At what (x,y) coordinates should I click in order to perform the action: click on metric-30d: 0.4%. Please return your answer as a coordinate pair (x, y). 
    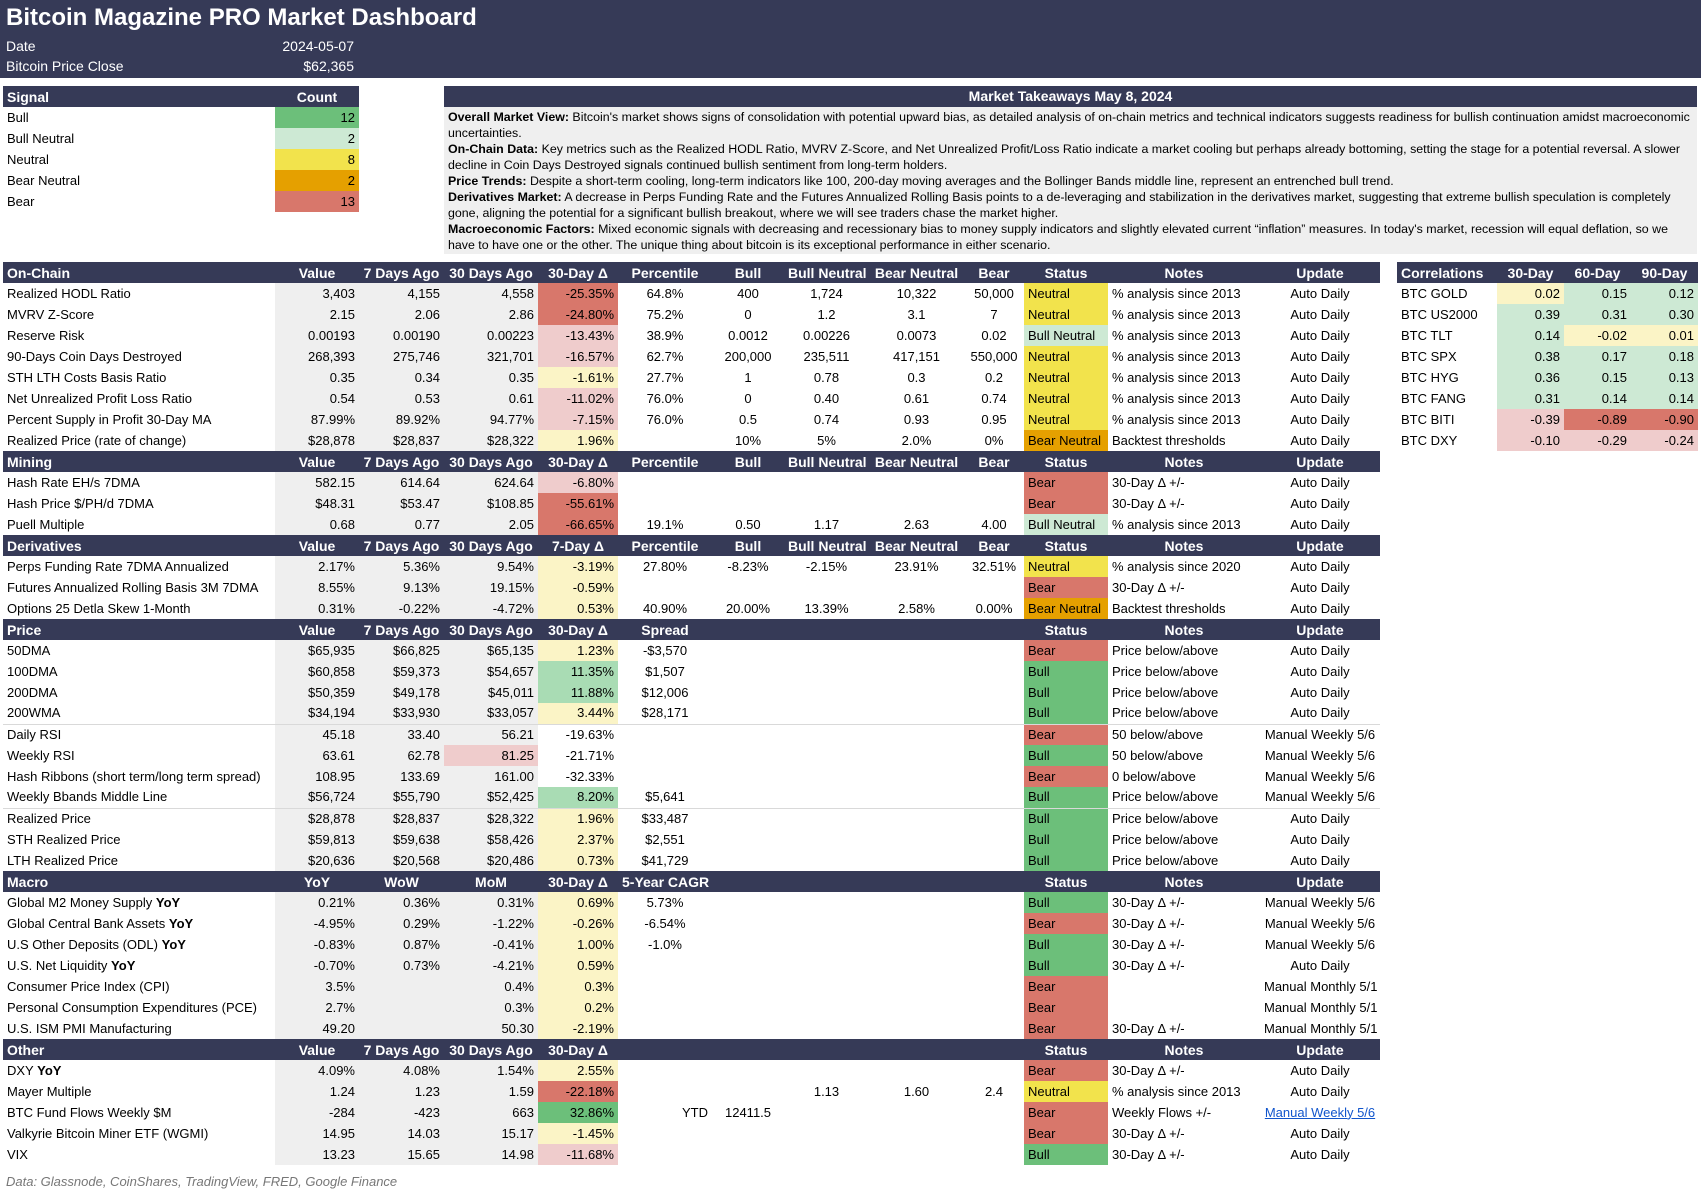
    Looking at the image, I should click on (491, 986).